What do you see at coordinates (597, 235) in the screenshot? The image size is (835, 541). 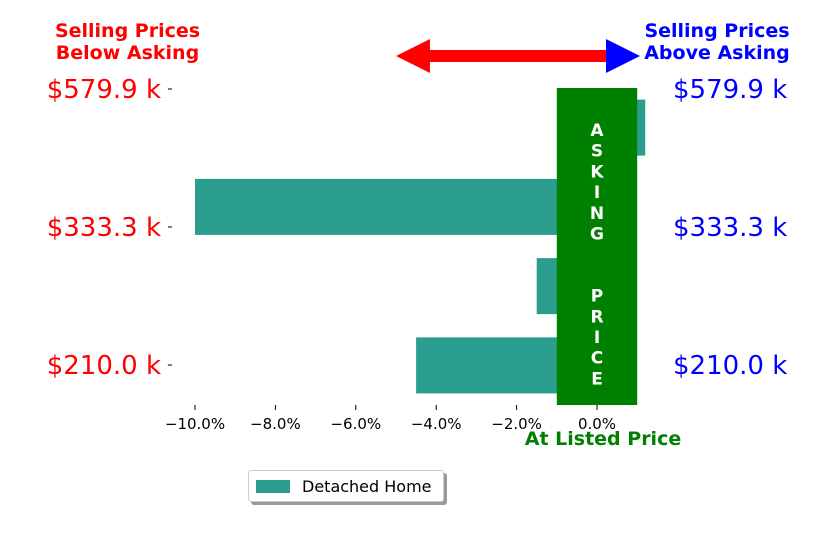 I see `band-letter: G` at bounding box center [597, 235].